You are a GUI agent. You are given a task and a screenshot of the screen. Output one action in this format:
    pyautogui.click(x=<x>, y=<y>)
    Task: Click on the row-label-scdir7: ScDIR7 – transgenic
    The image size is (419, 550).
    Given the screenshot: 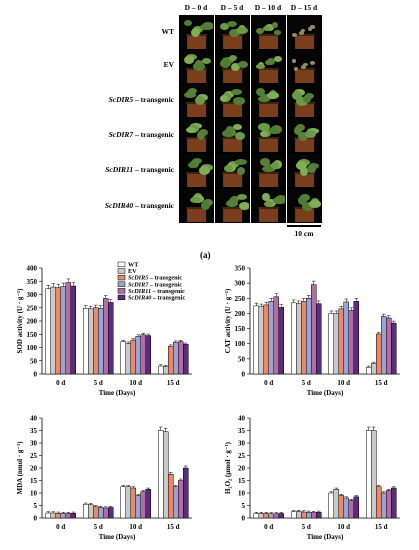 What is the action you would take?
    pyautogui.click(x=141, y=134)
    